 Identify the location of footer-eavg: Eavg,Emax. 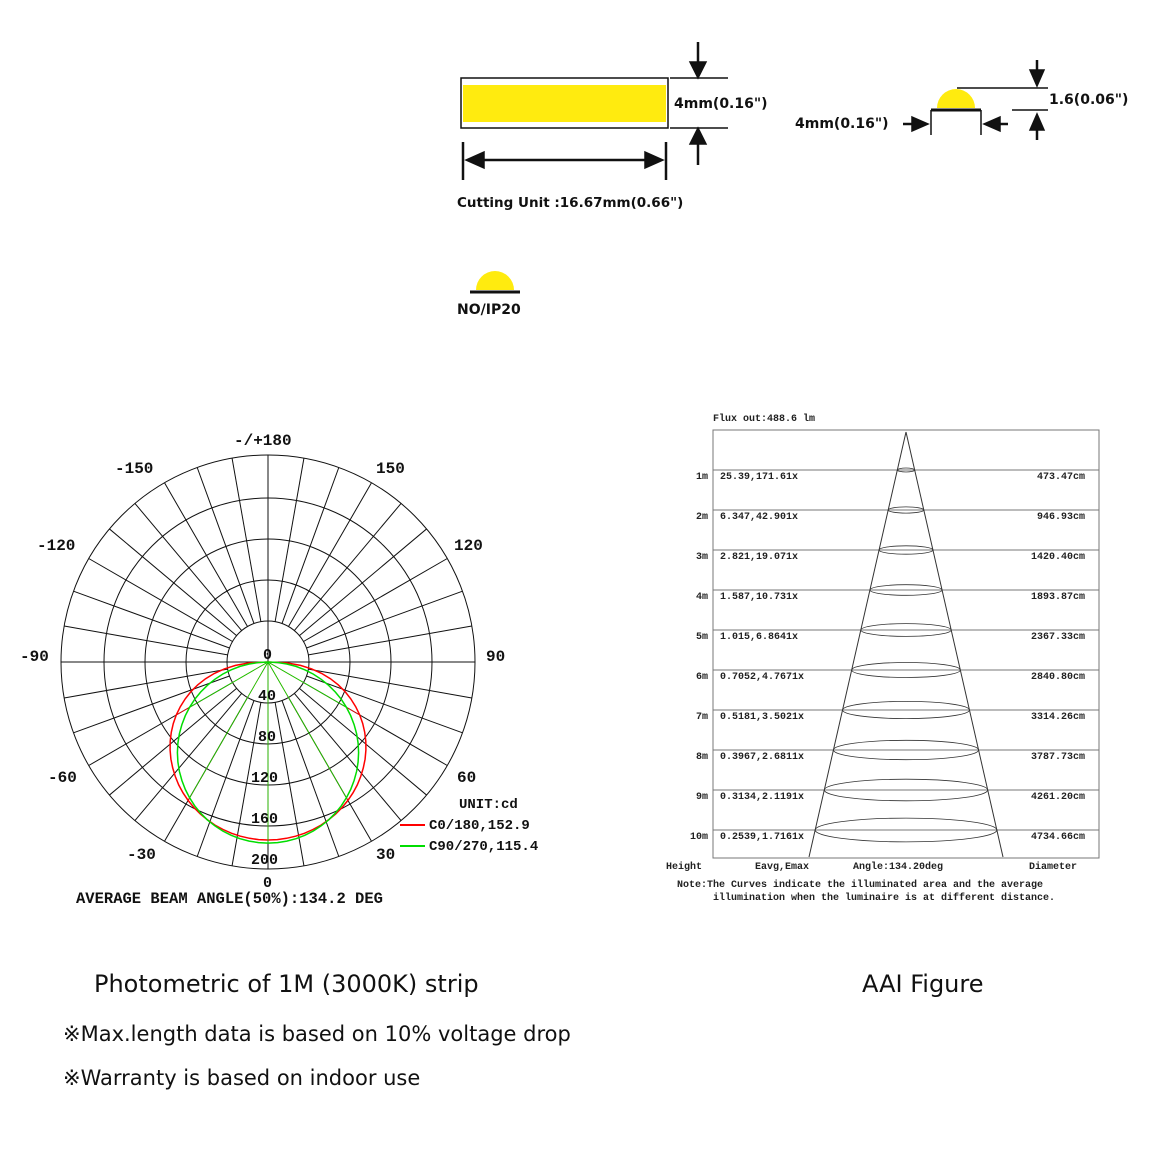
(782, 867).